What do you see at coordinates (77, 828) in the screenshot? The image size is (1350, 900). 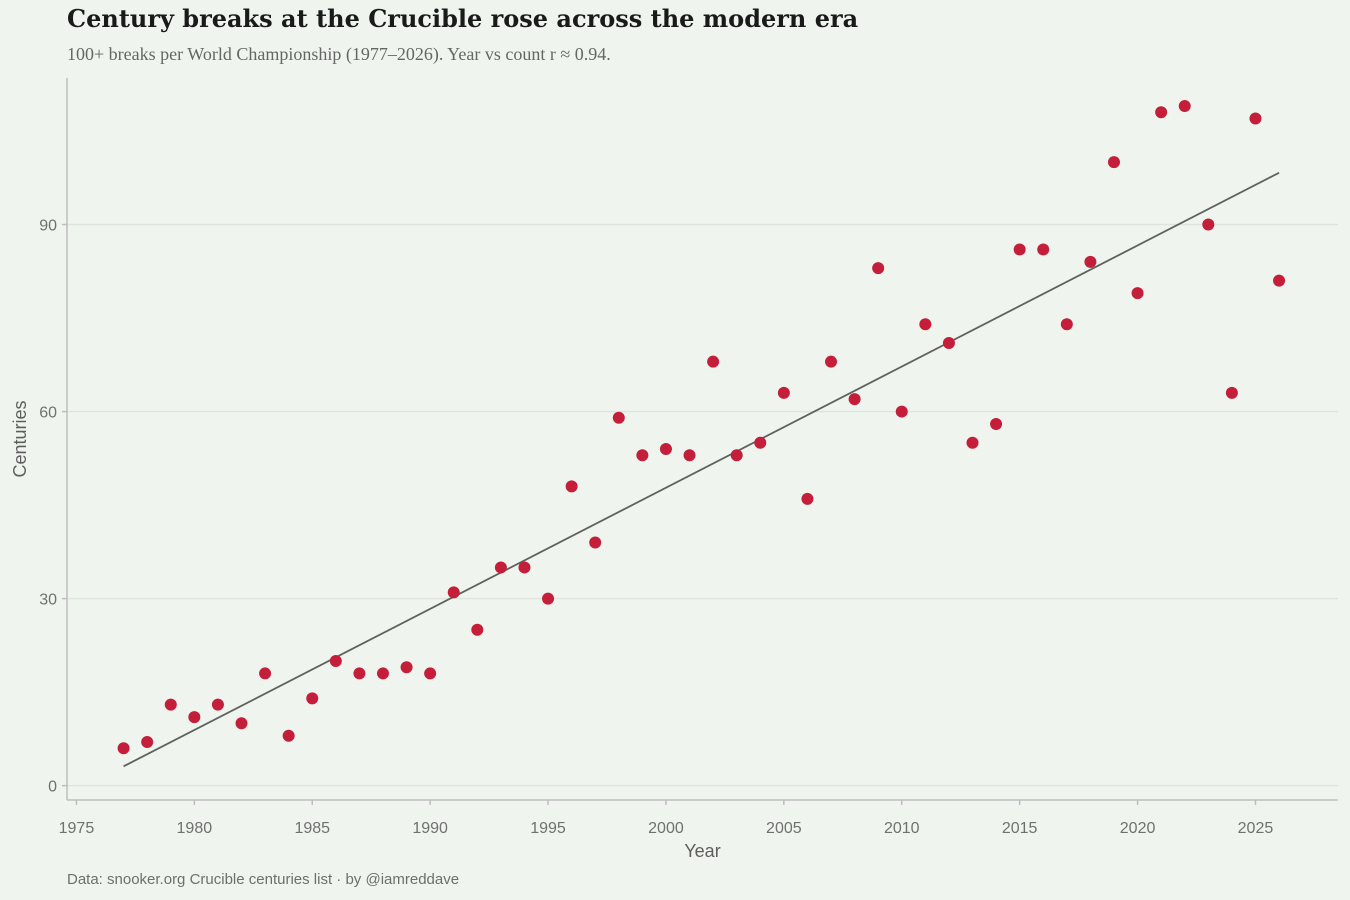 I see `x-tick-label: 1975` at bounding box center [77, 828].